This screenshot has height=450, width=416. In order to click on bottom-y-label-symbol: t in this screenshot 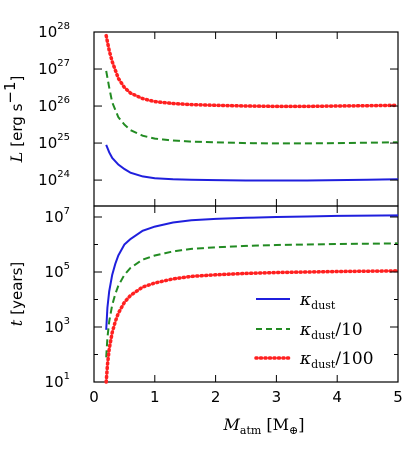, I will do `click(16, 322)`.